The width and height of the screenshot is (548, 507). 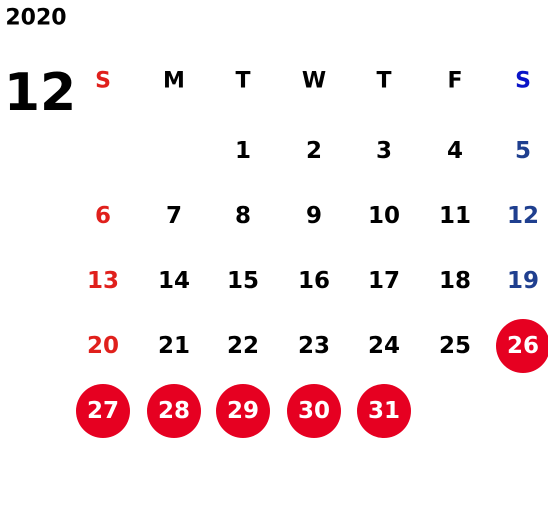 I want to click on day-number: 6, so click(x=103, y=216).